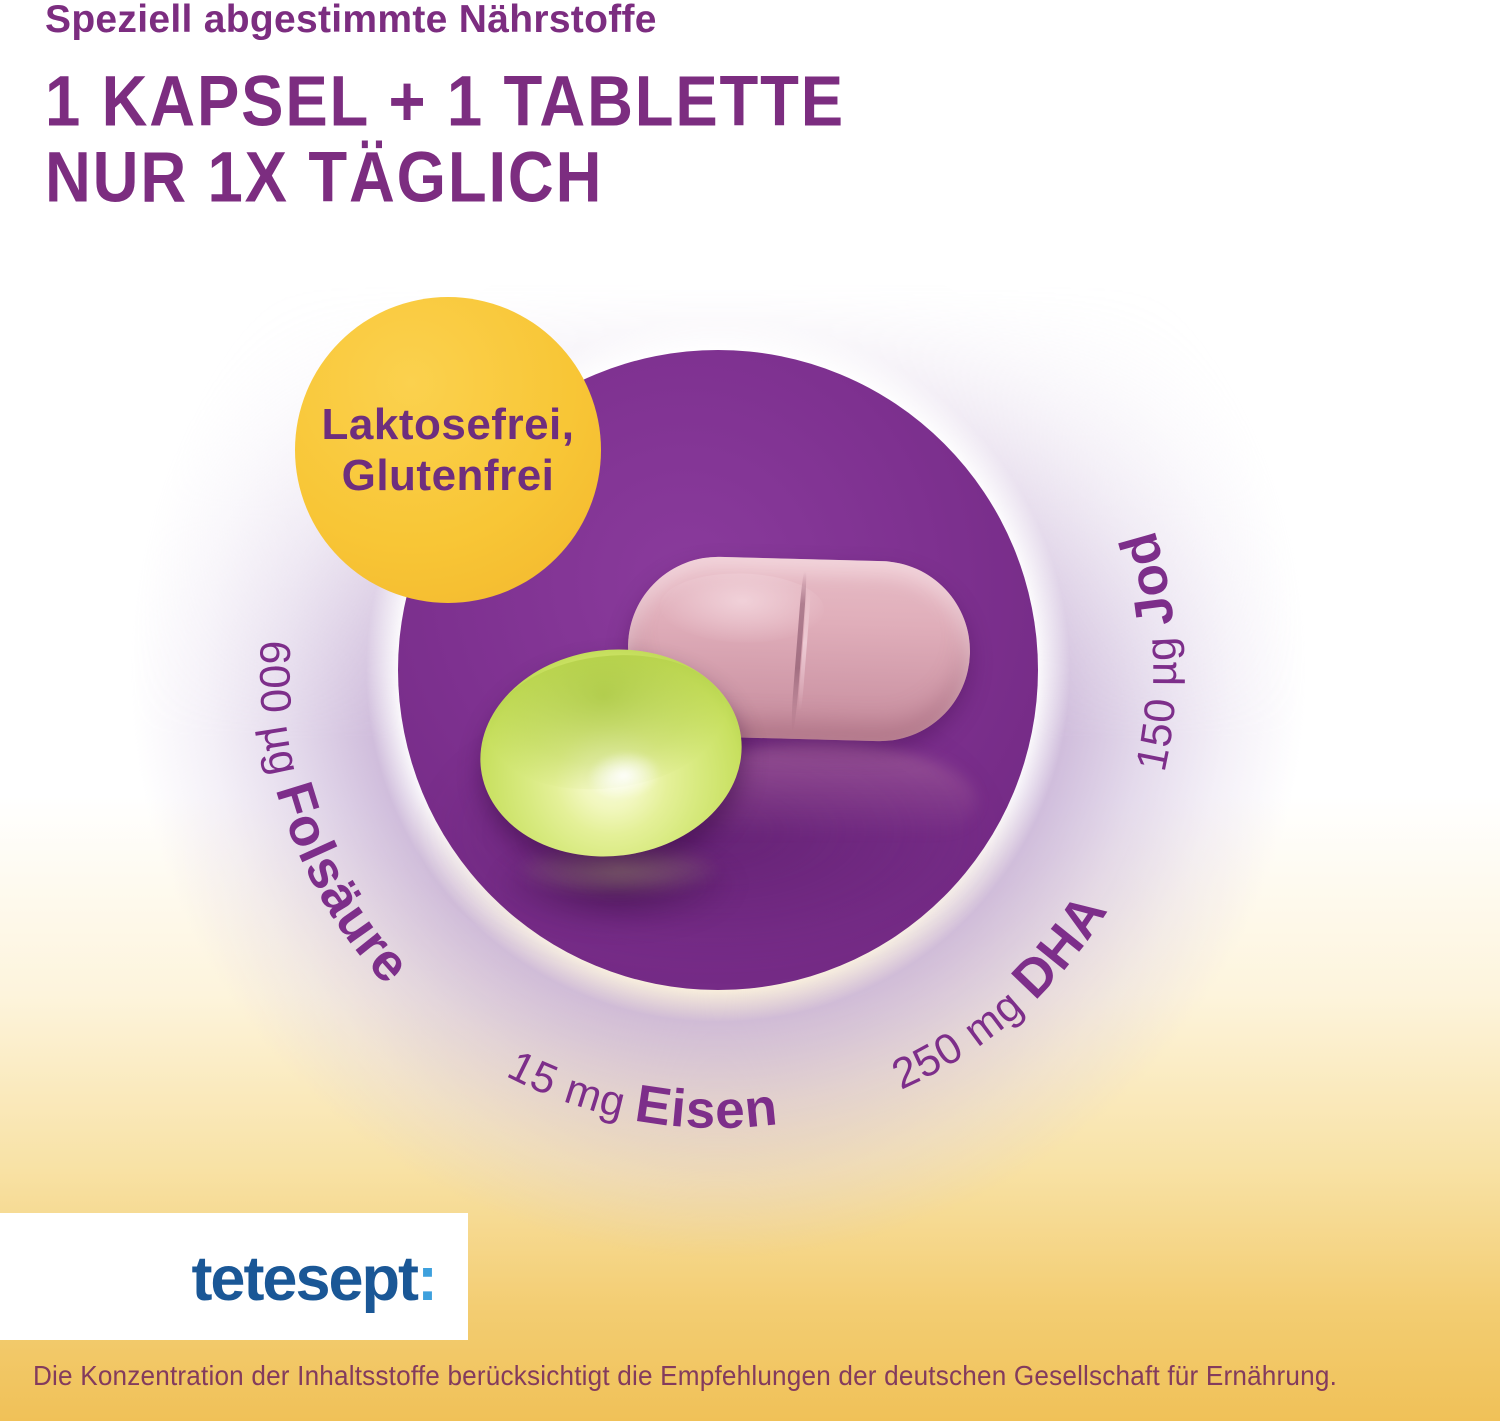  I want to click on tetesept-logo: tetesept:, so click(314, 1279).